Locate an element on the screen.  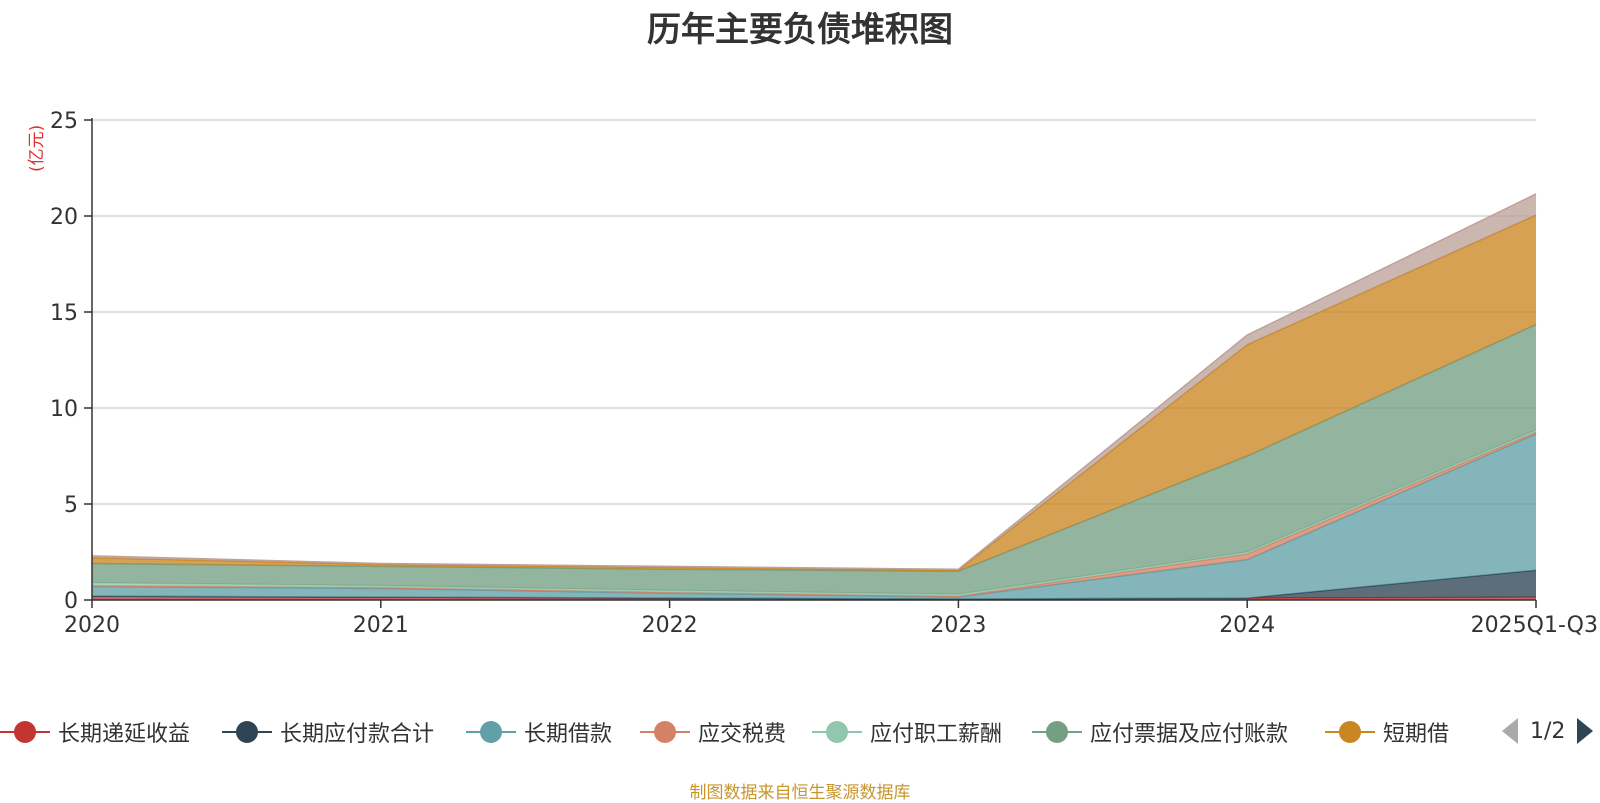
x-tick-label: 2022 is located at coordinates (670, 625).